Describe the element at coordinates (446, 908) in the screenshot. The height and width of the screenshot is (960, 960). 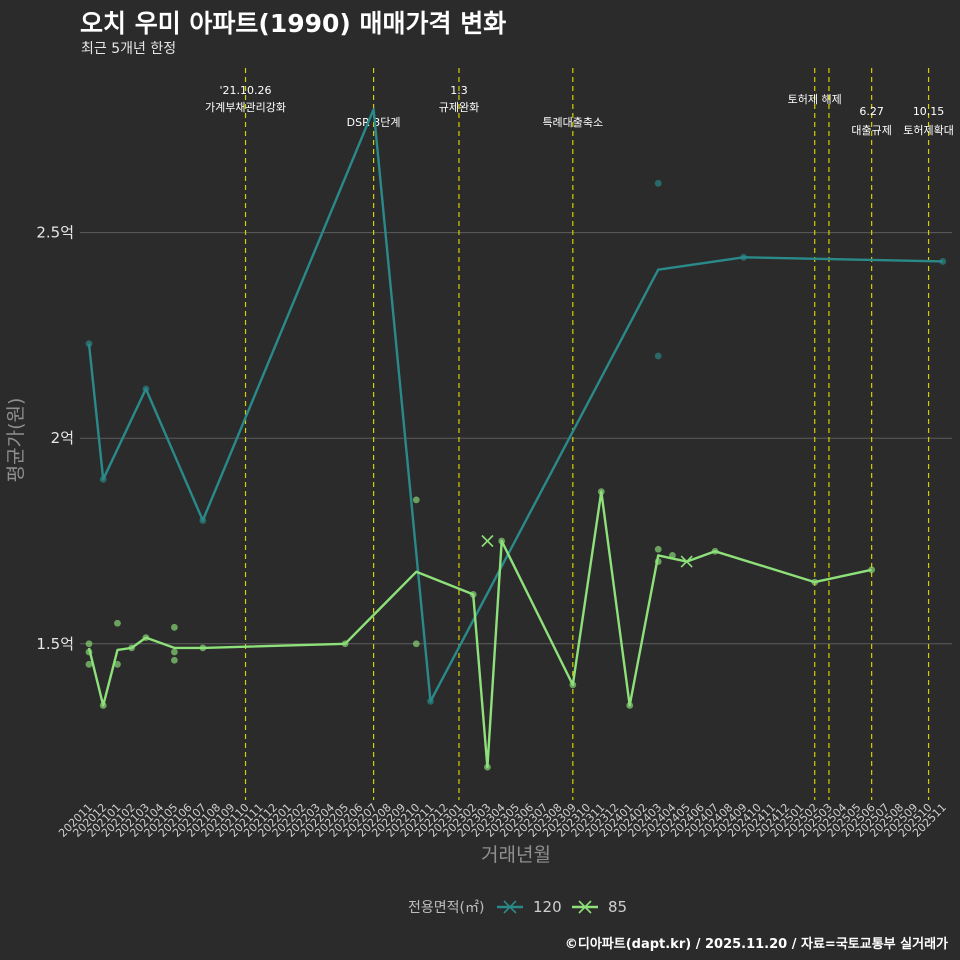
I see `legend-title: 전용면적(㎡)` at that location.